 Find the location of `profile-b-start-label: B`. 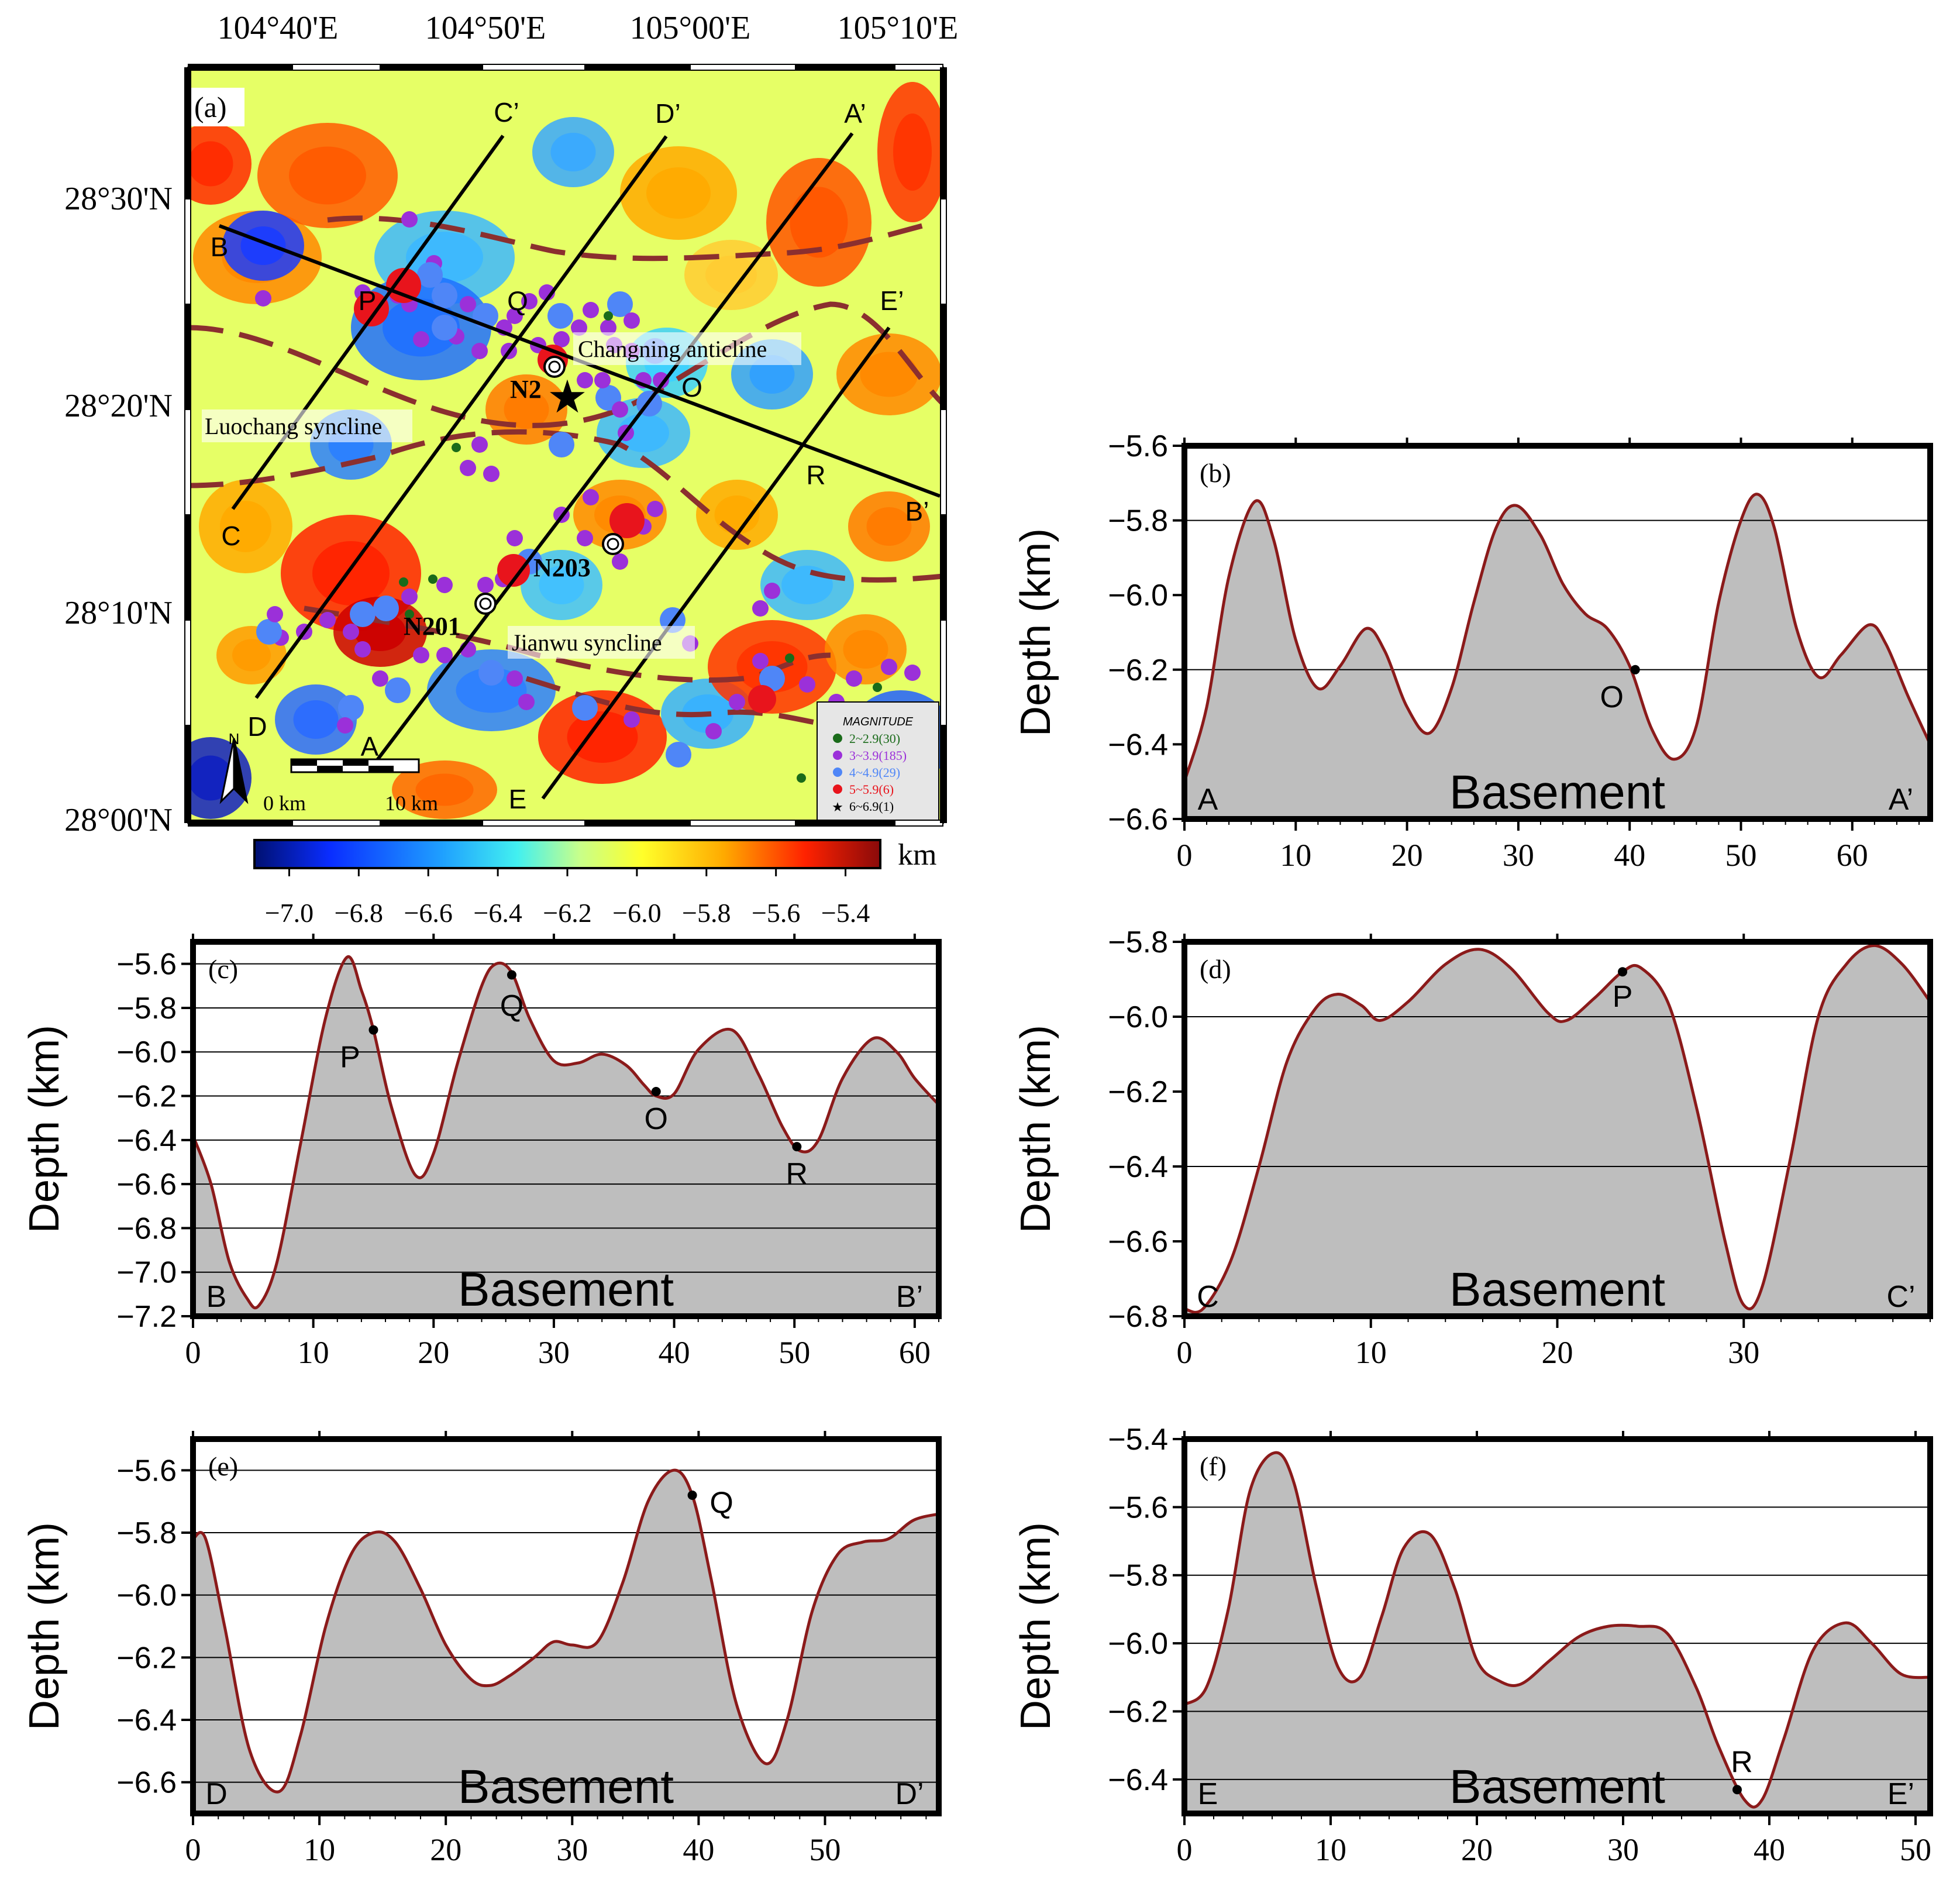

profile-b-start-label: B is located at coordinates (220, 247).